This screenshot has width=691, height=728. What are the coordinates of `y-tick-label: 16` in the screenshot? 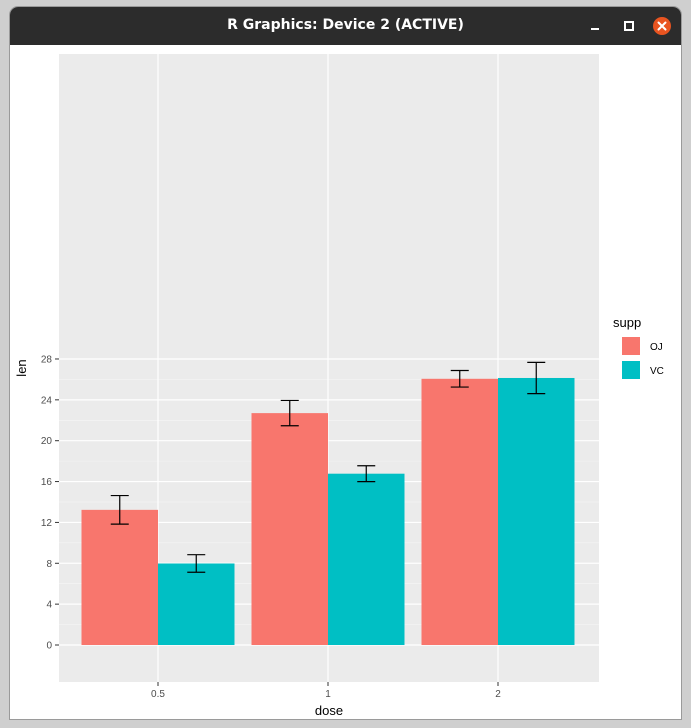 It's located at (47, 482).